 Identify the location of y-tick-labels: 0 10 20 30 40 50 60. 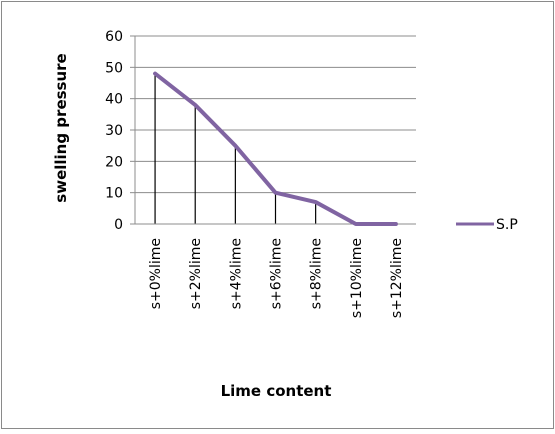
(114, 131).